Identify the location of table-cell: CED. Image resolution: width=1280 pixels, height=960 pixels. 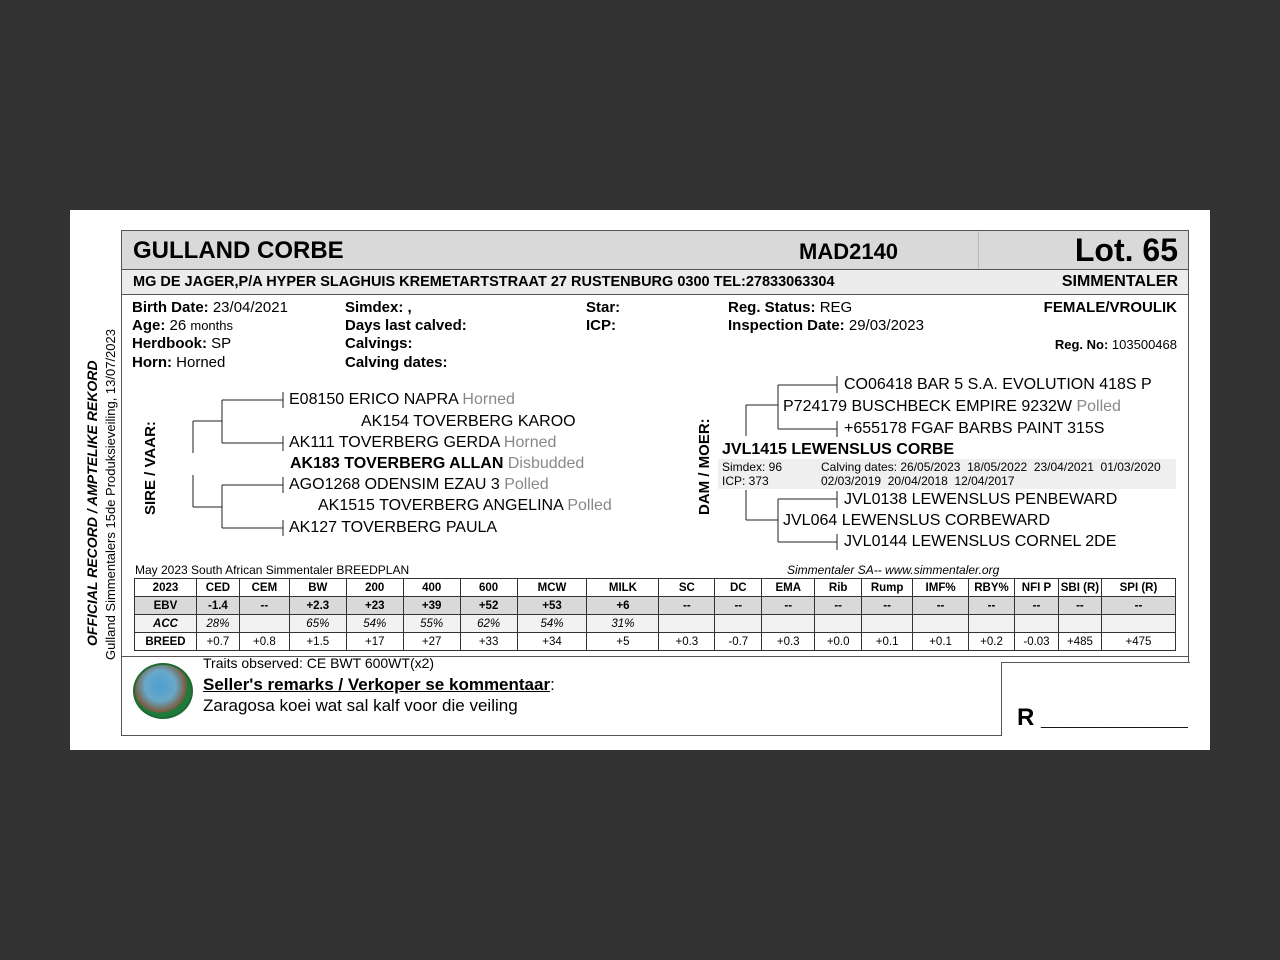
(217, 587).